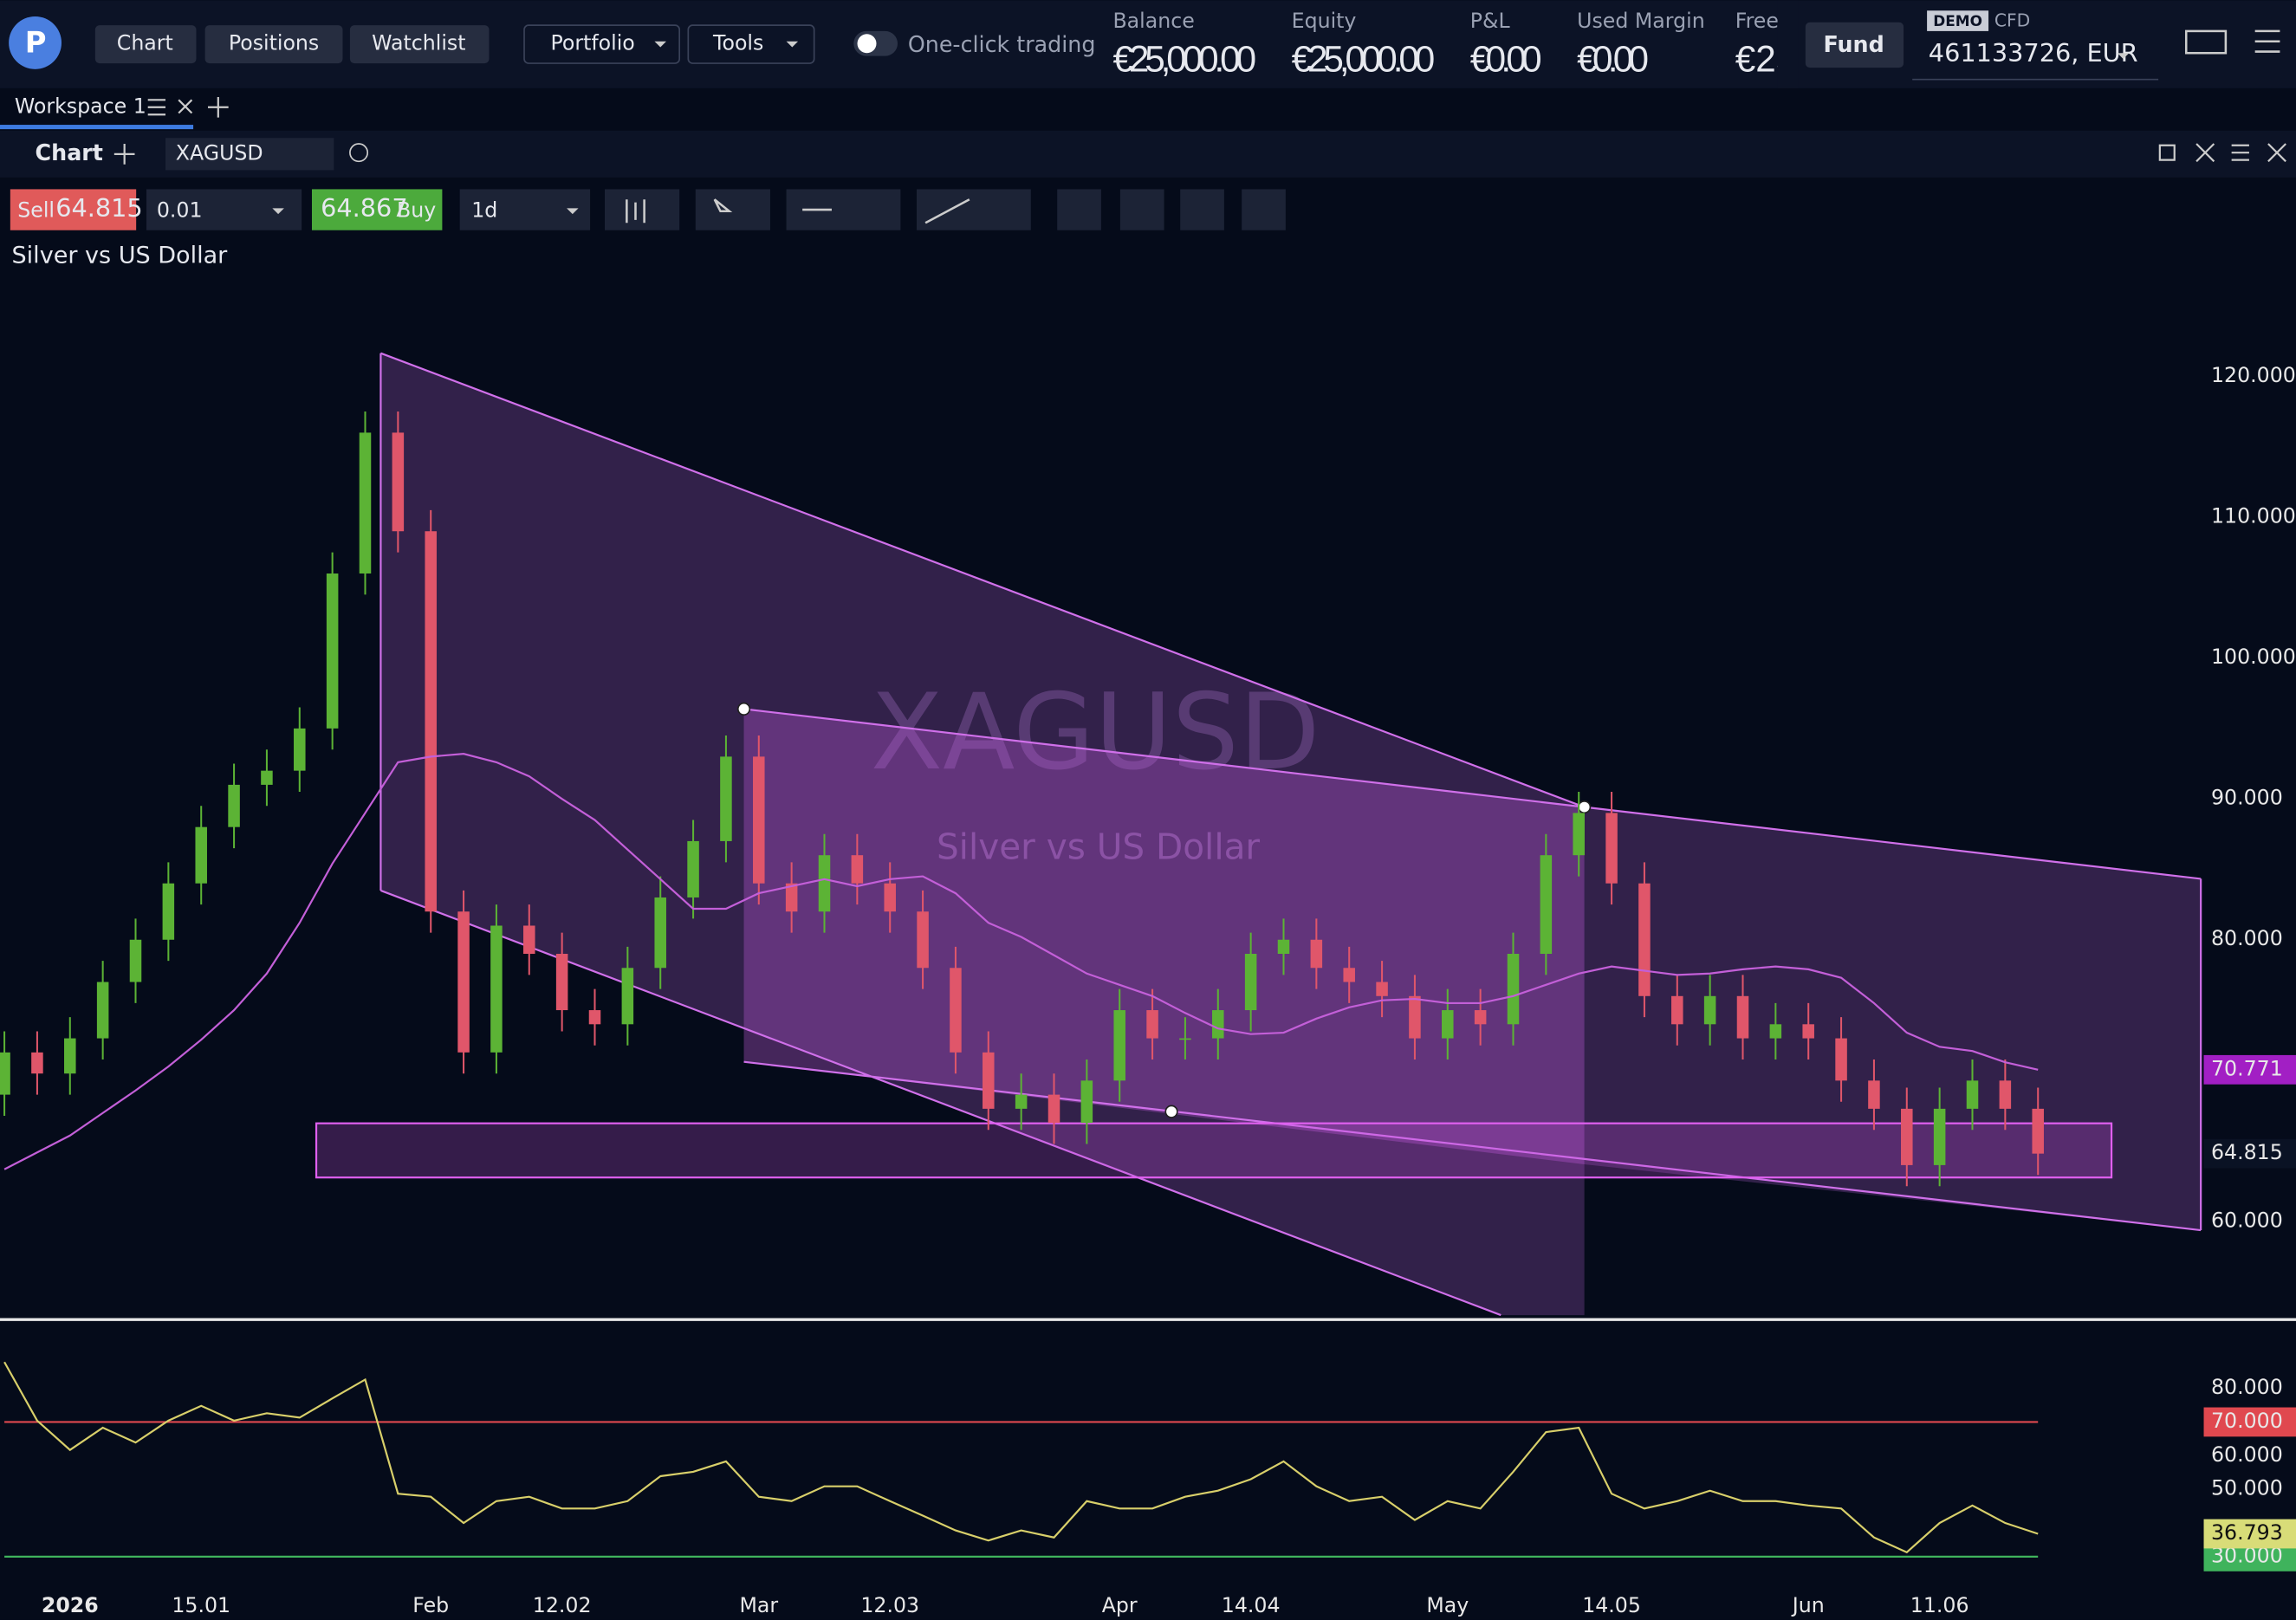 Image resolution: width=2296 pixels, height=1620 pixels. I want to click on cfd-label: CFD, so click(2012, 20).